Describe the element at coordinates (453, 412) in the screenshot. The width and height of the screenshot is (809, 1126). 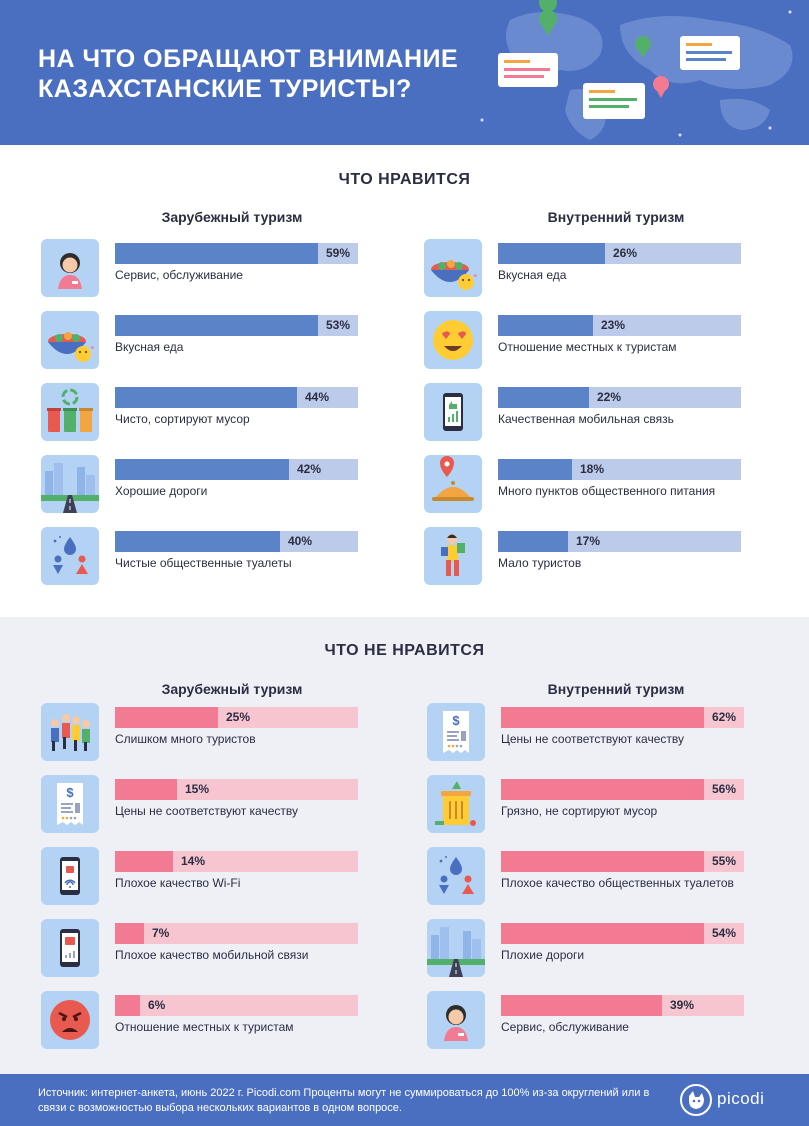
I see `phone-signal-icon` at that location.